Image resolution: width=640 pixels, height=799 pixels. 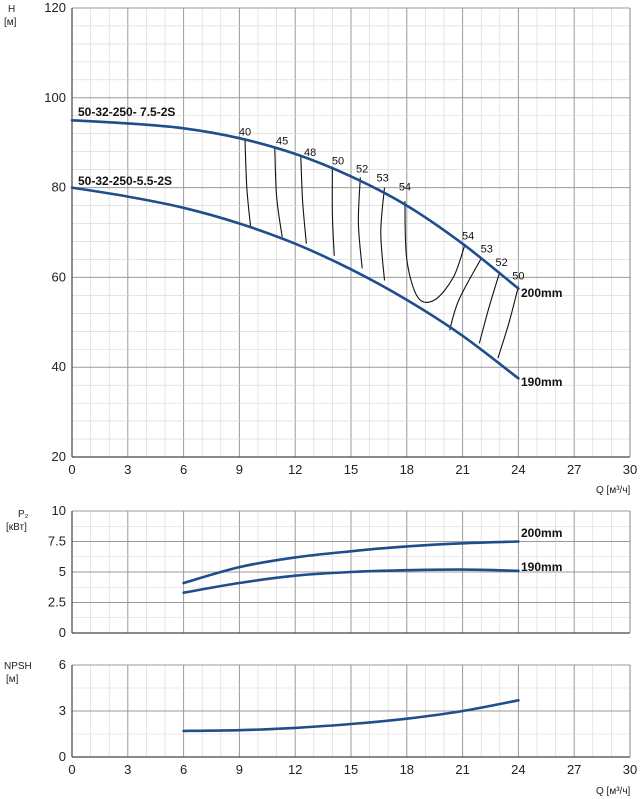 I want to click on head-xlabel: Q [м³/ч], so click(x=613, y=490).